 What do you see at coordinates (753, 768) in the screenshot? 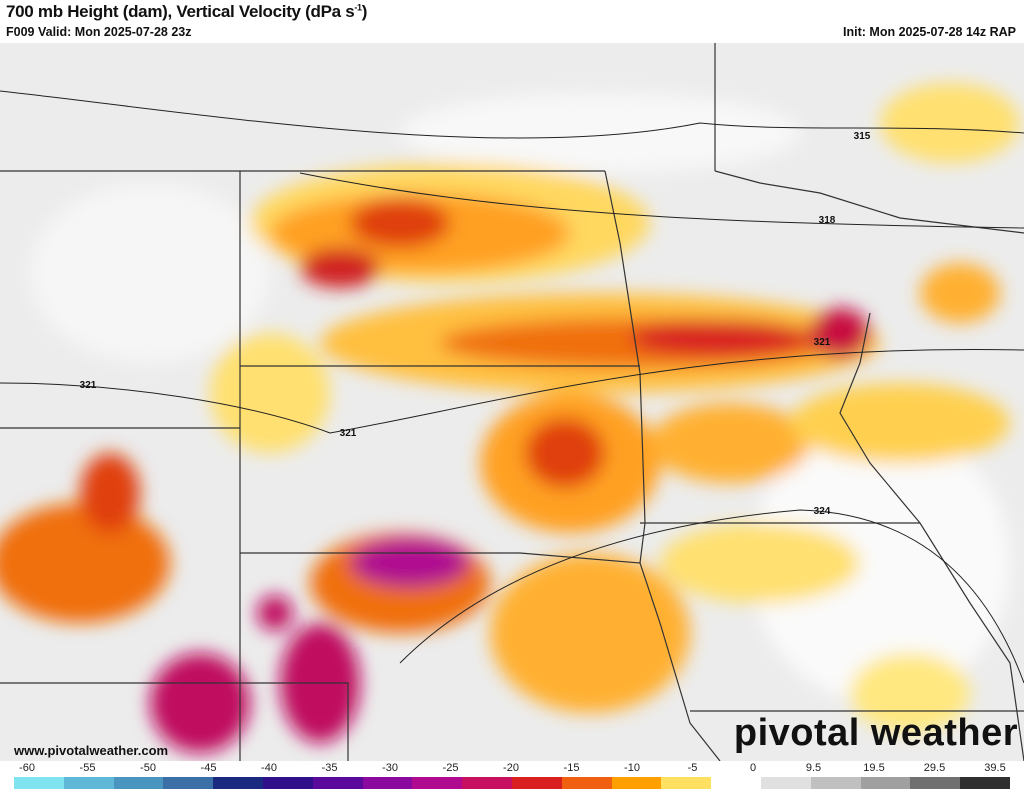
I see `colorbar-tick-label: 0` at bounding box center [753, 768].